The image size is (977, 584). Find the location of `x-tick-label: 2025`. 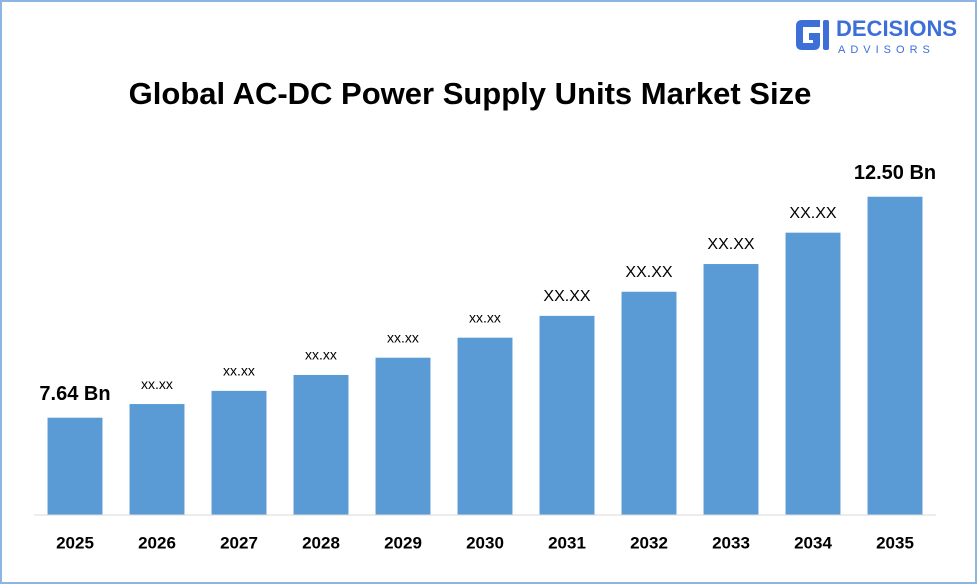

x-tick-label: 2025 is located at coordinates (75, 542).